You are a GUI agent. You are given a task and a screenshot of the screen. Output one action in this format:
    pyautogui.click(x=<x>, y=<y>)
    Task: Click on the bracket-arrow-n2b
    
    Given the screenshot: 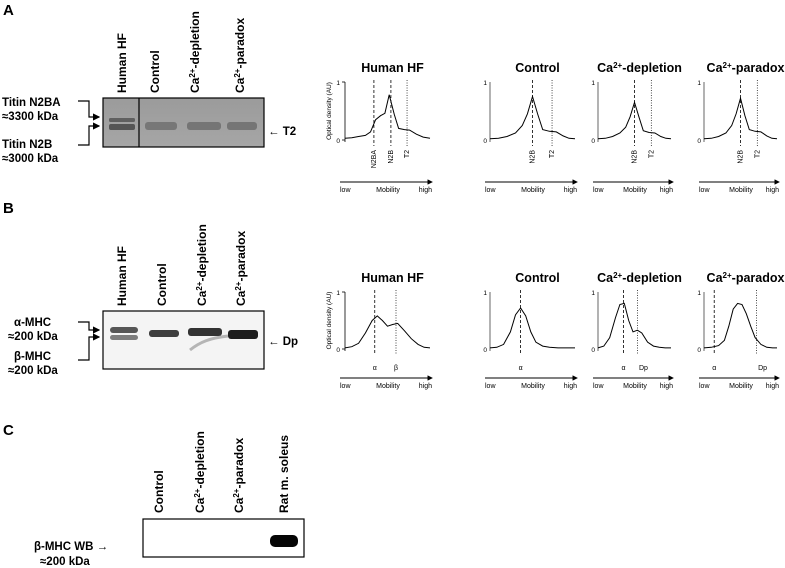 What is the action you would take?
    pyautogui.click(x=89, y=134)
    